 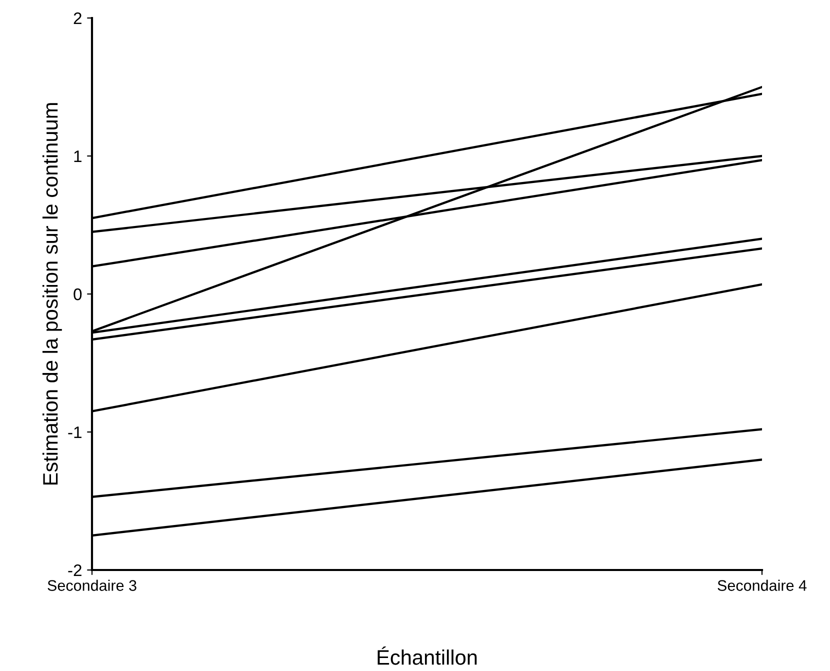 What do you see at coordinates (92, 585) in the screenshot?
I see `x-tick-label: Secondaire 3` at bounding box center [92, 585].